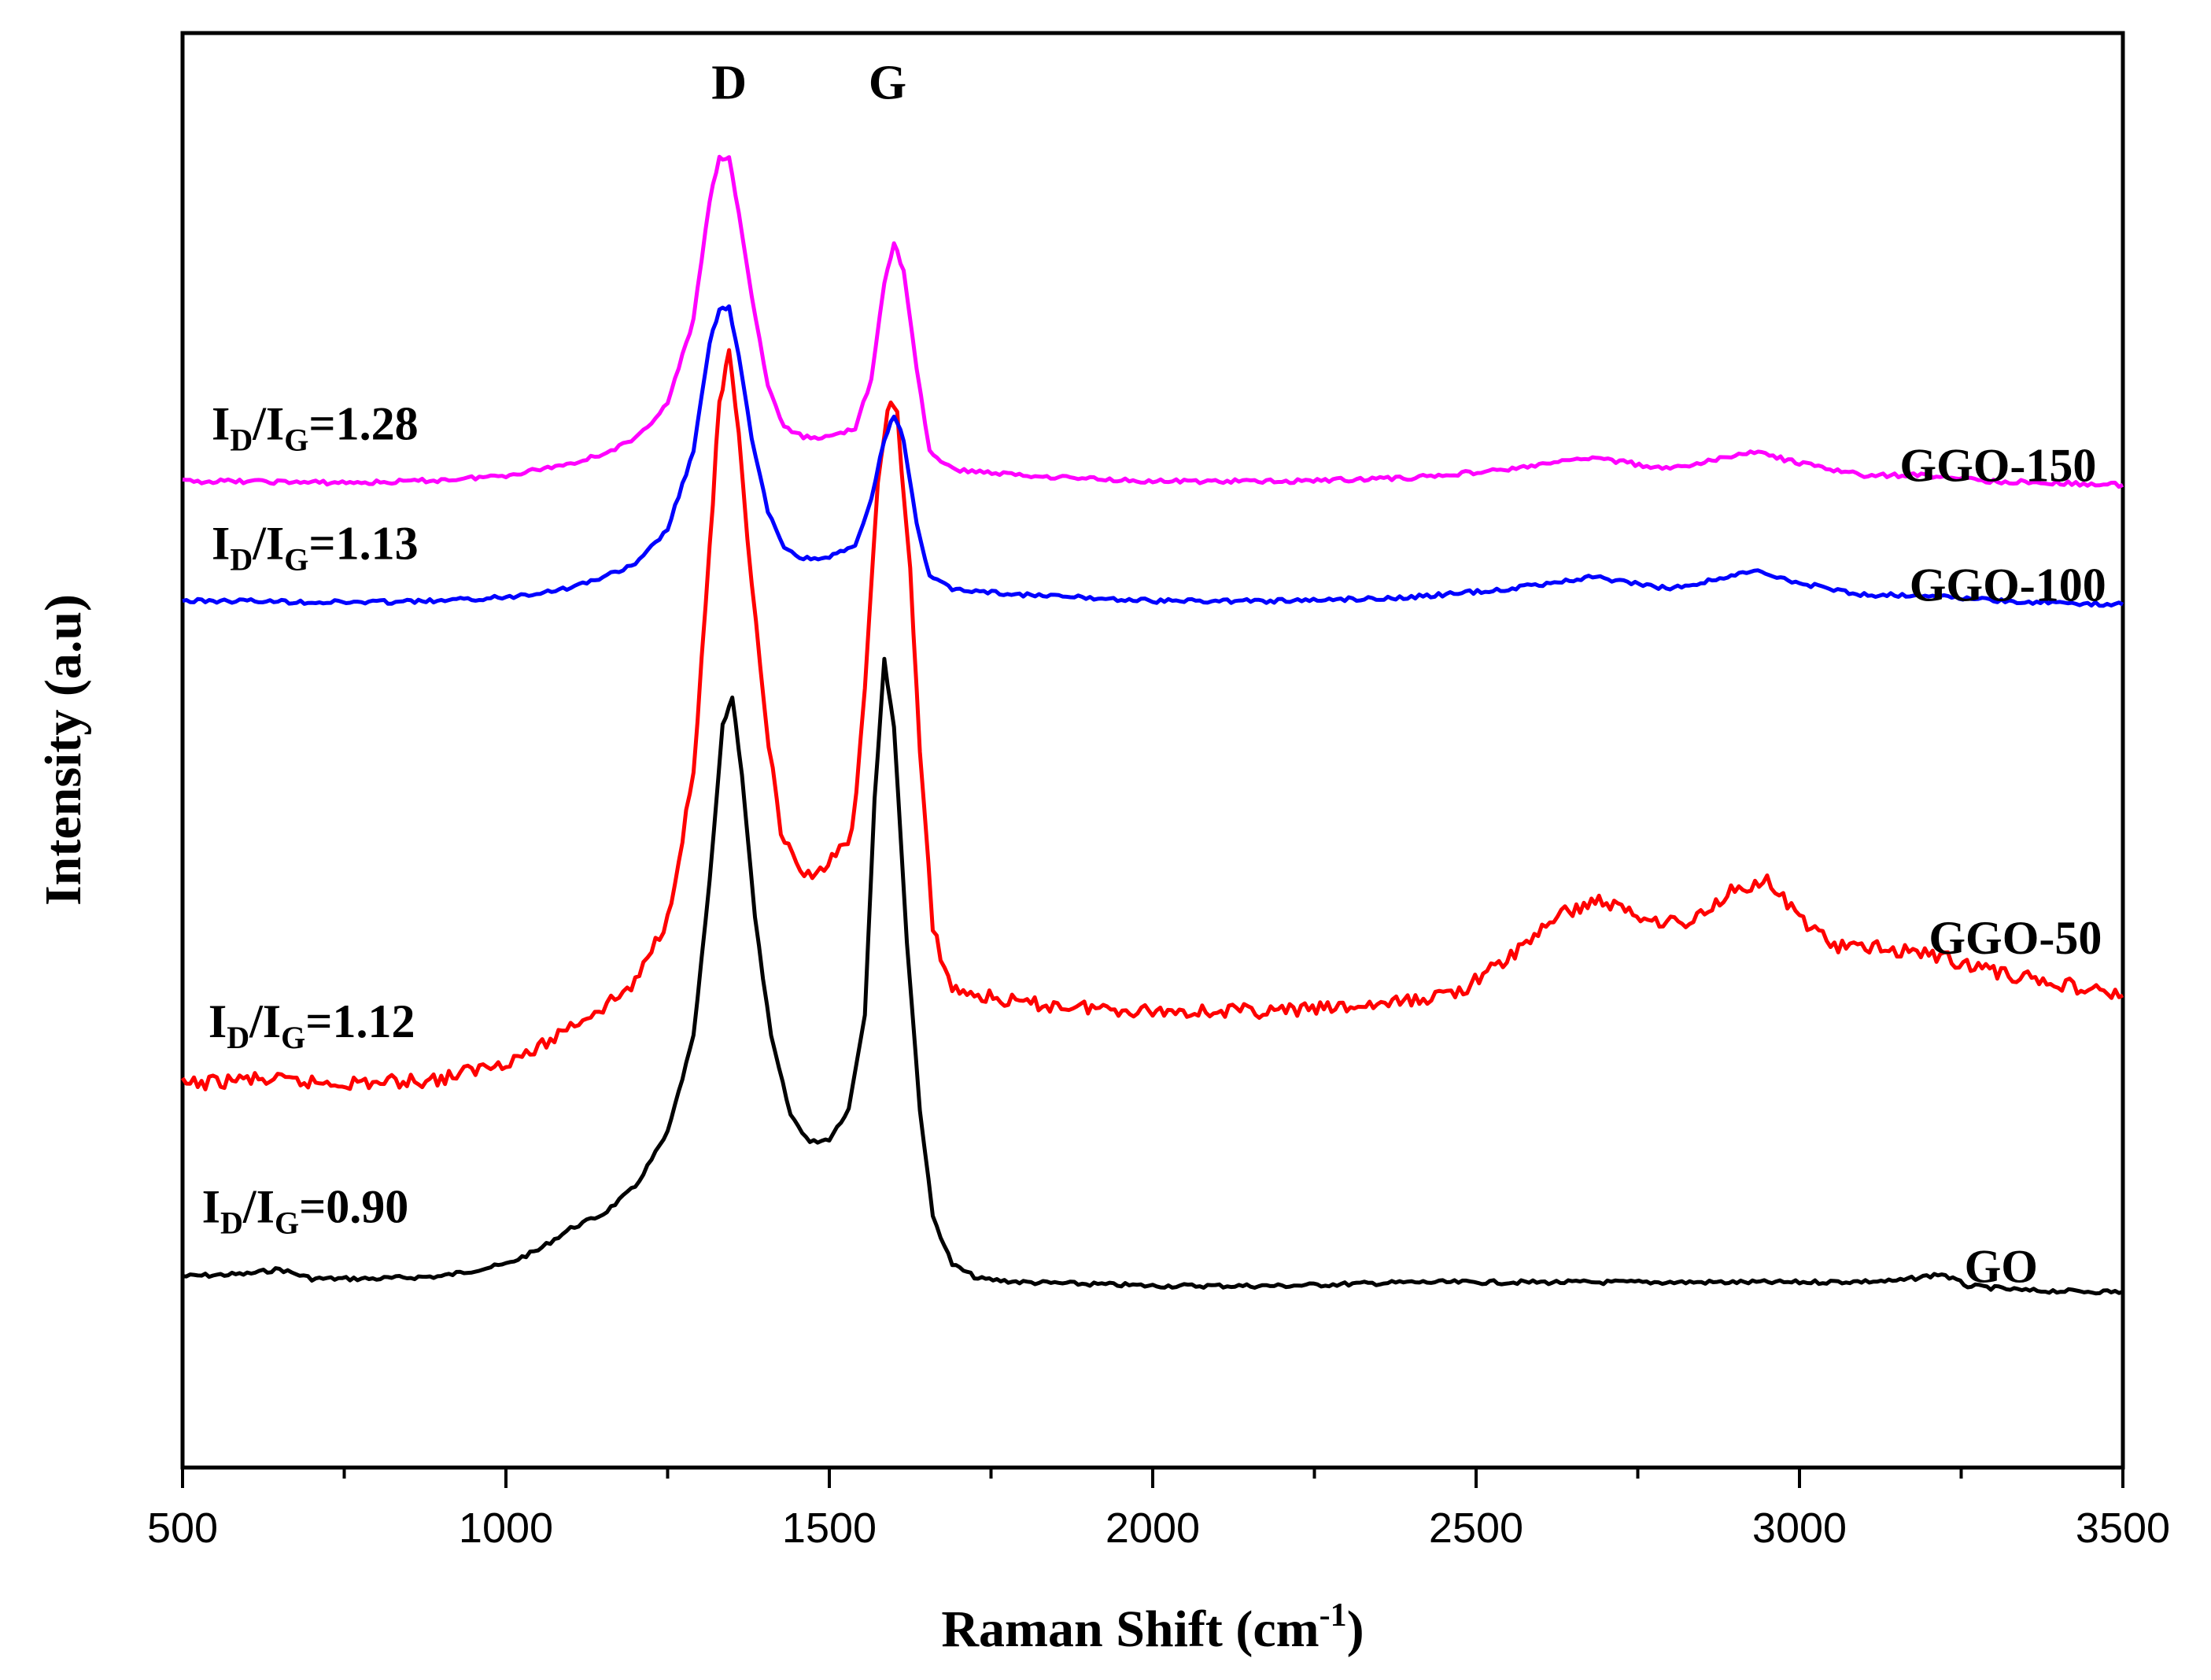 The width and height of the screenshot is (2211, 1680). What do you see at coordinates (2123, 1528) in the screenshot?
I see `x-tick-label: 3500` at bounding box center [2123, 1528].